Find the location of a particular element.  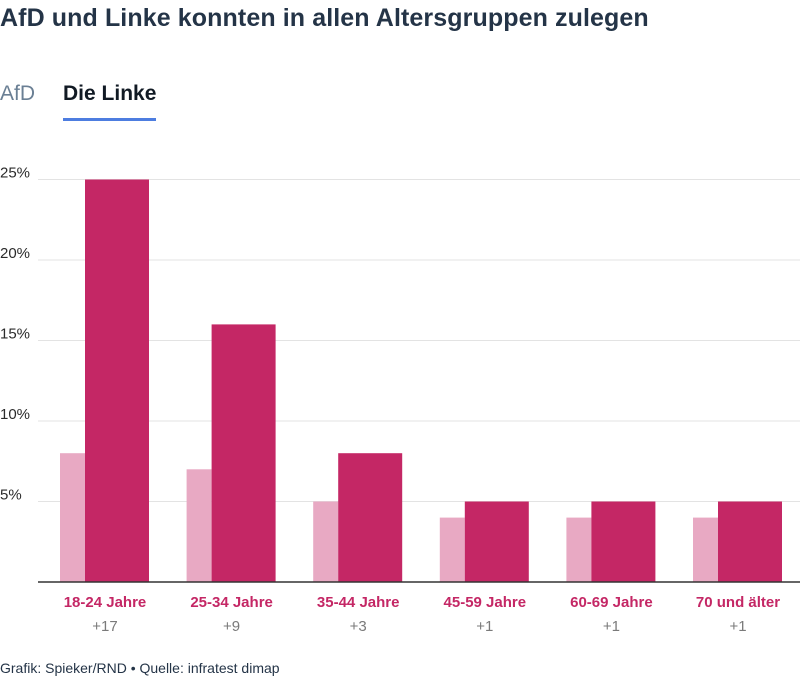

change-label: +9 is located at coordinates (231, 626).